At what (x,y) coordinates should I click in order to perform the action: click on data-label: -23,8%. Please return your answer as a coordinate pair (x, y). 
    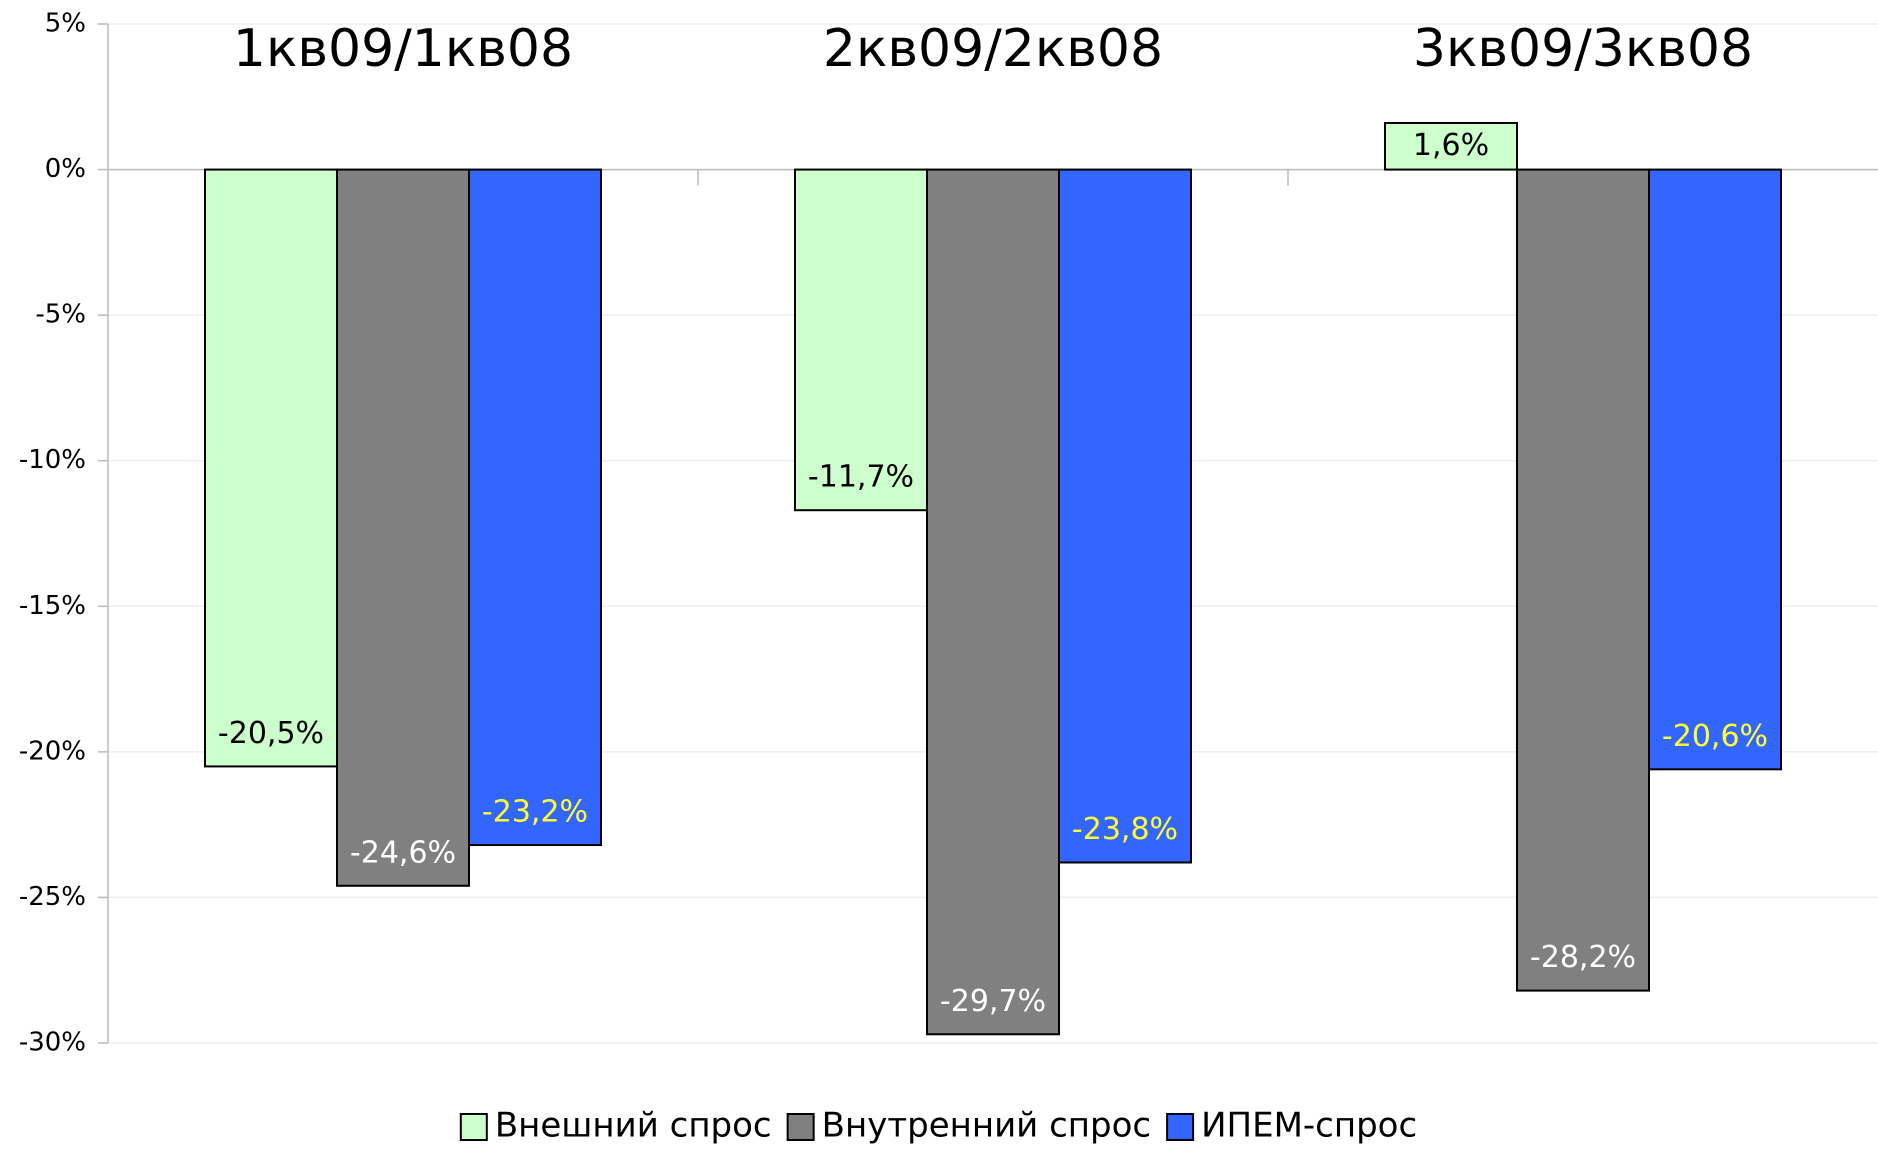
    Looking at the image, I should click on (1125, 829).